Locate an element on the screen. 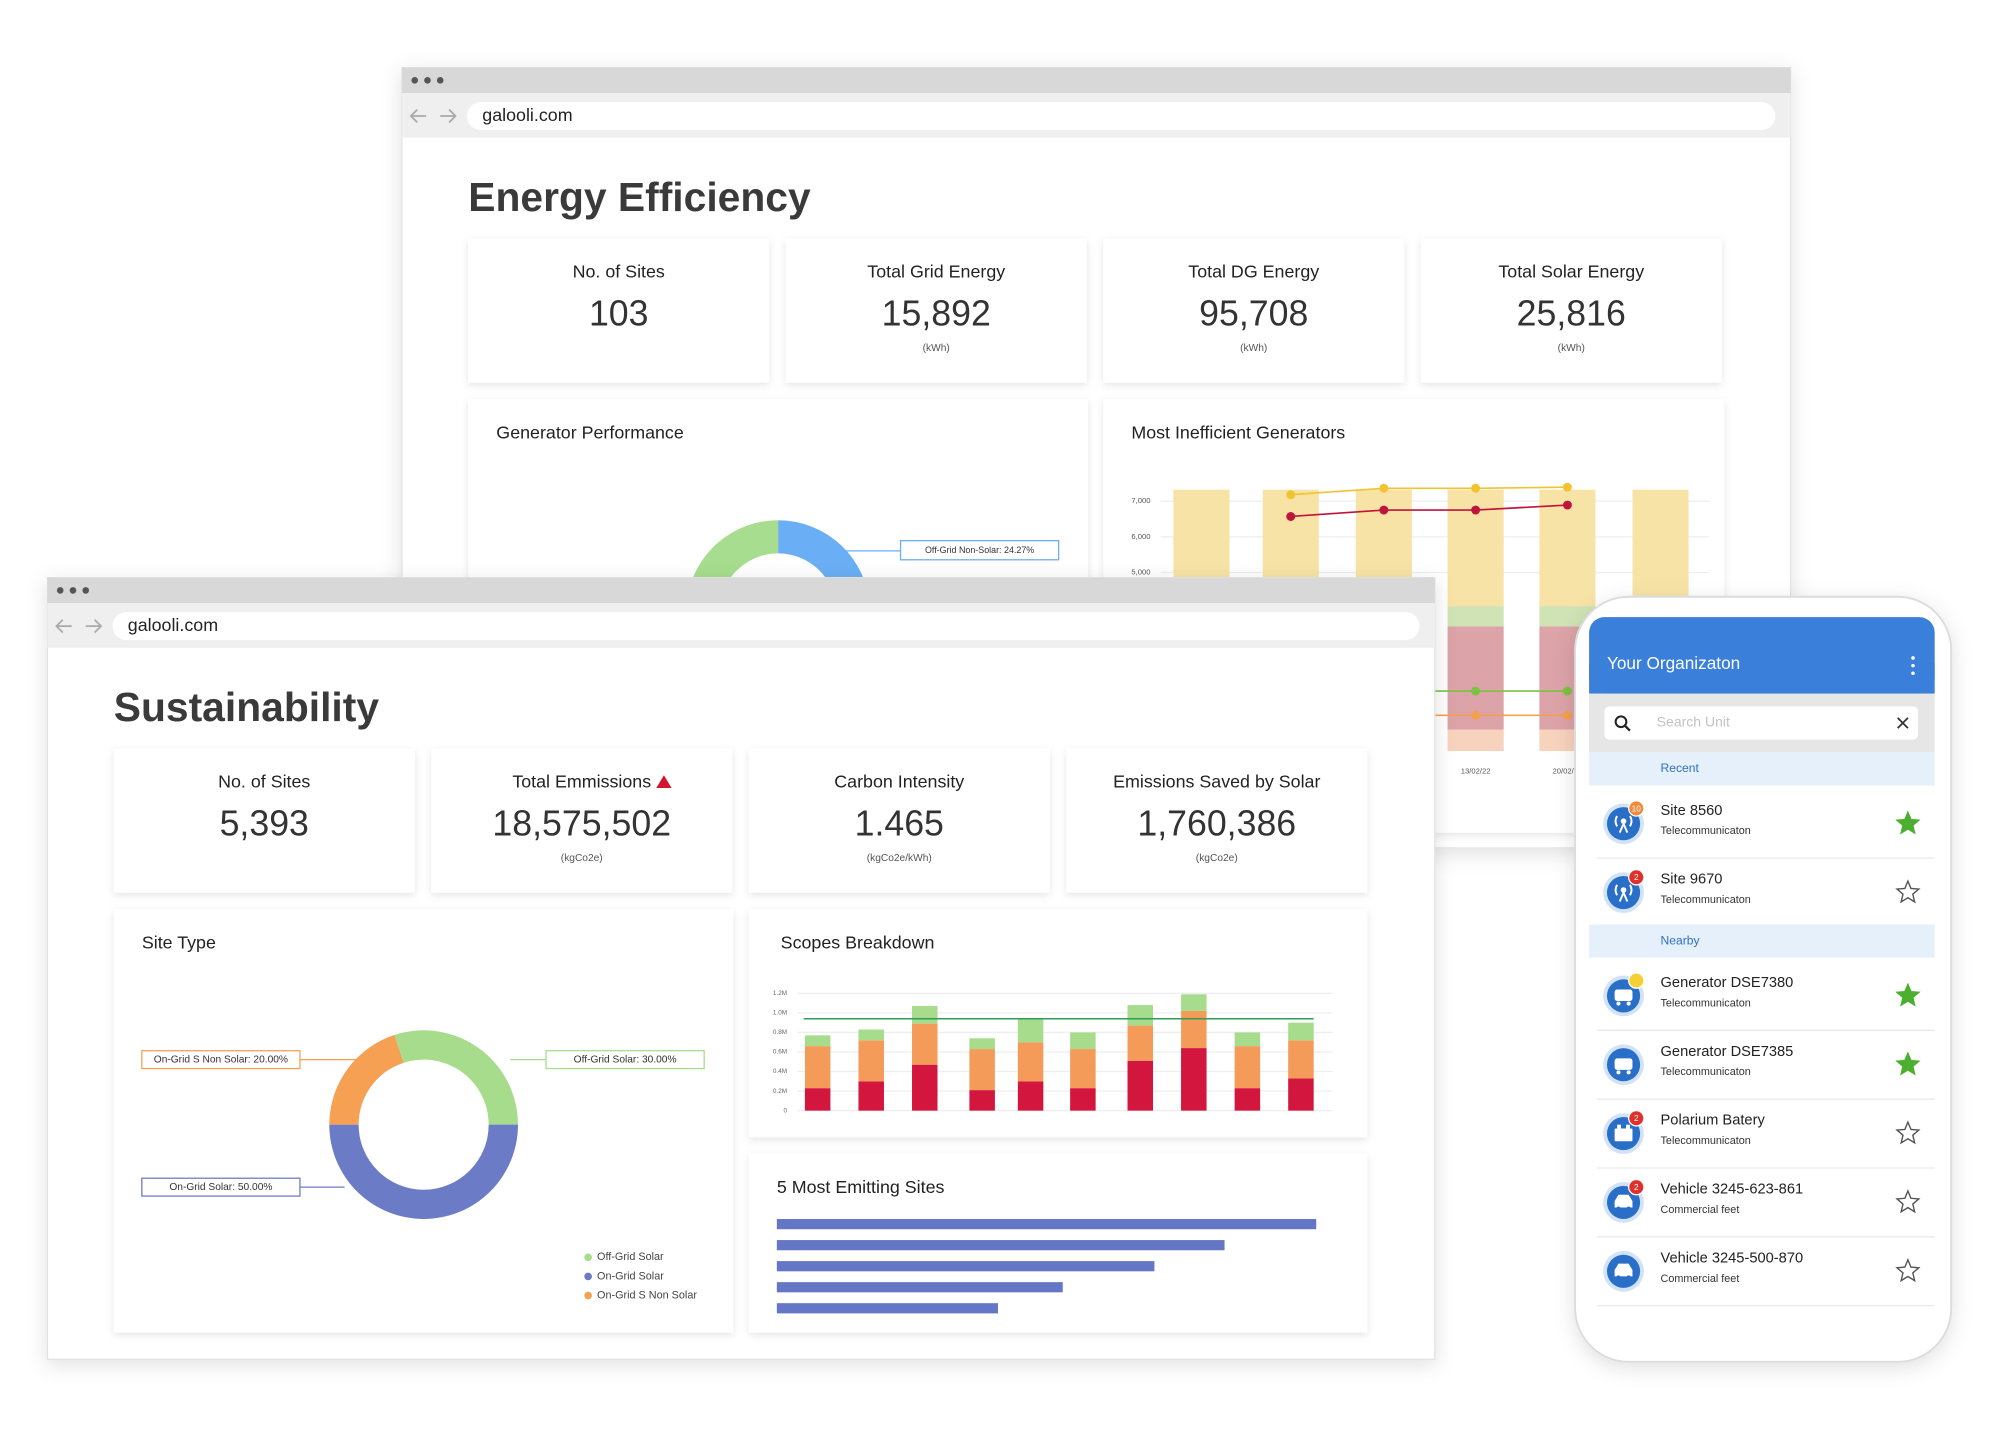 This screenshot has width=2000, height=1446. item-name: Vehicle 3245-623-861 is located at coordinates (1732, 1190).